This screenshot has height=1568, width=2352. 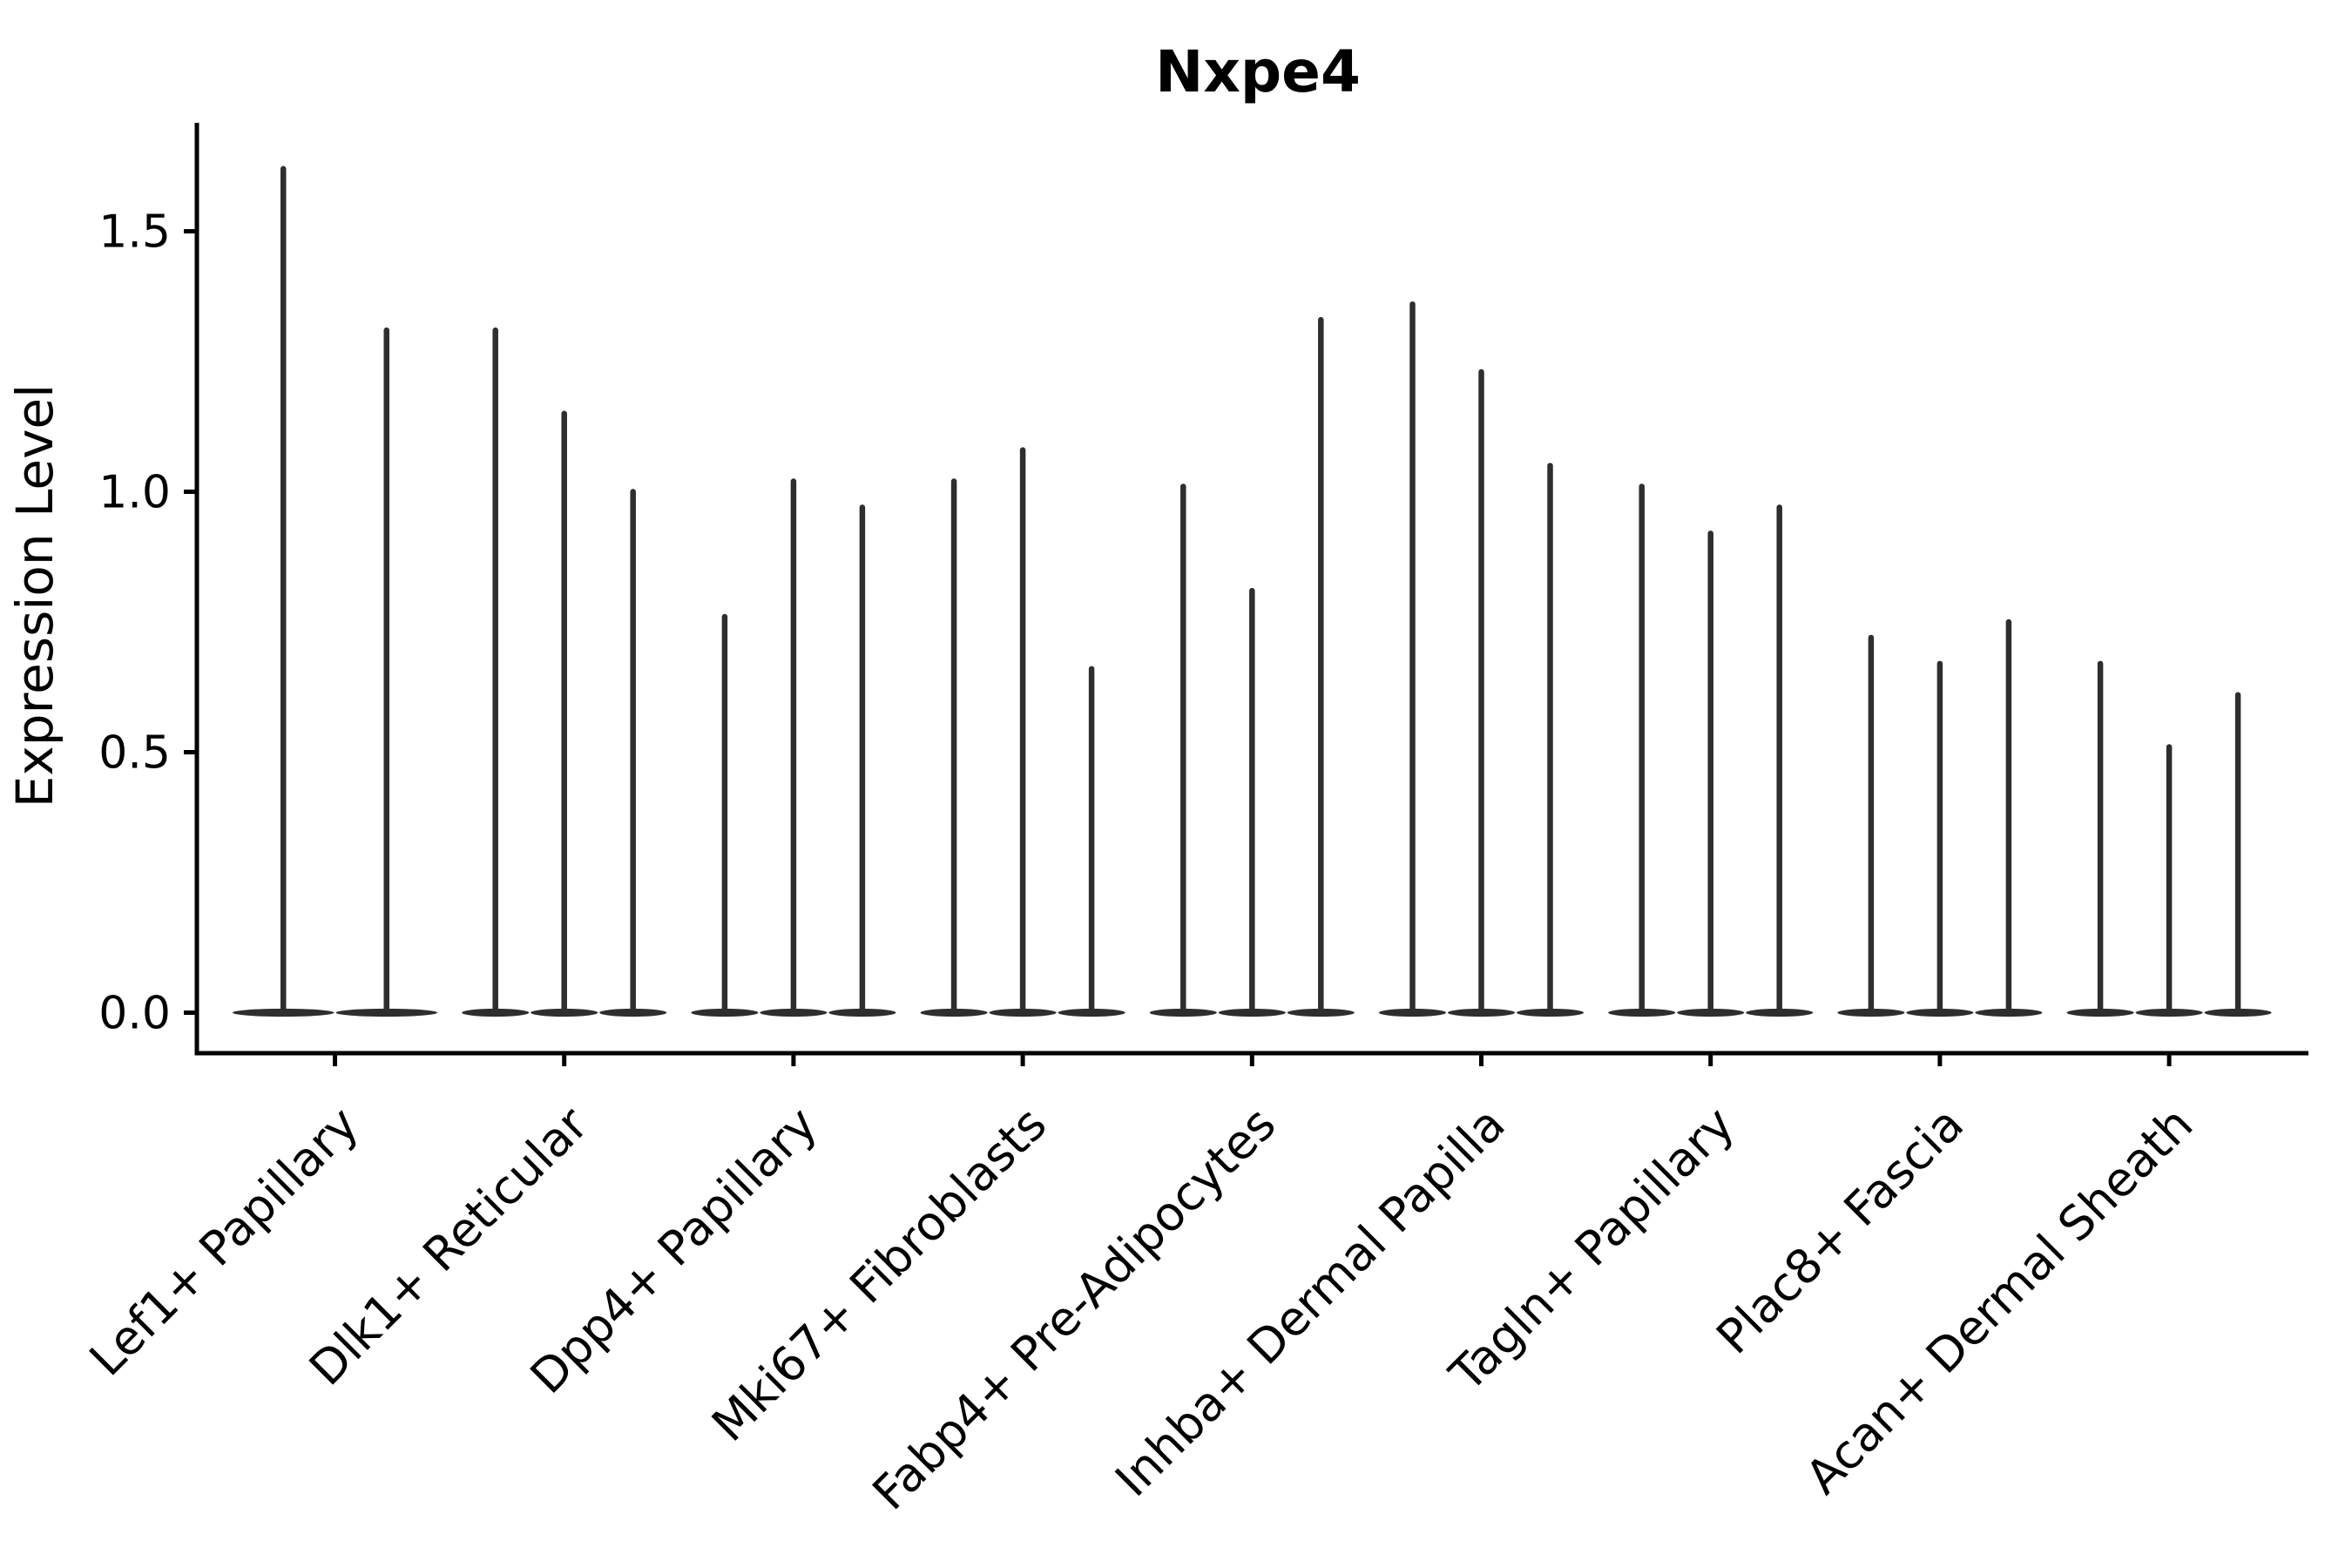 What do you see at coordinates (1074, 1309) in the screenshot?
I see `x-tick-label: Fabp4+ Pre-Adipocytes` at bounding box center [1074, 1309].